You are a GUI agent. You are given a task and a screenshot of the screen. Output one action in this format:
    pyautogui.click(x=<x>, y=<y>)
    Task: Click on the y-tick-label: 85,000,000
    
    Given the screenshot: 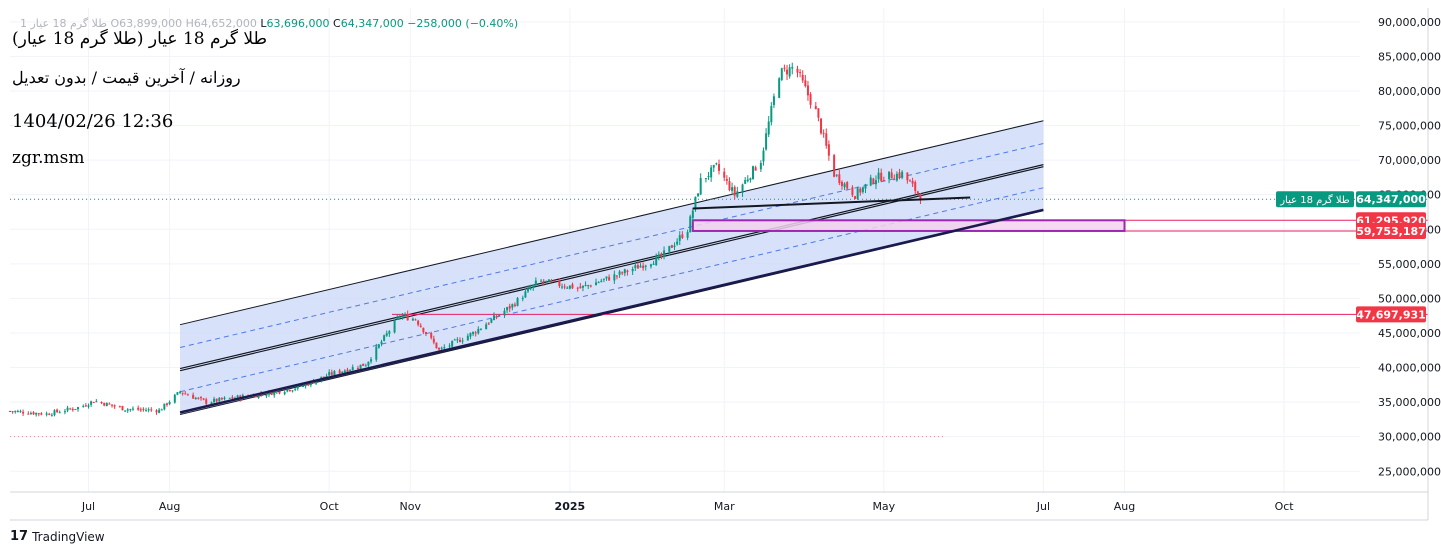 What is the action you would take?
    pyautogui.click(x=1409, y=56)
    